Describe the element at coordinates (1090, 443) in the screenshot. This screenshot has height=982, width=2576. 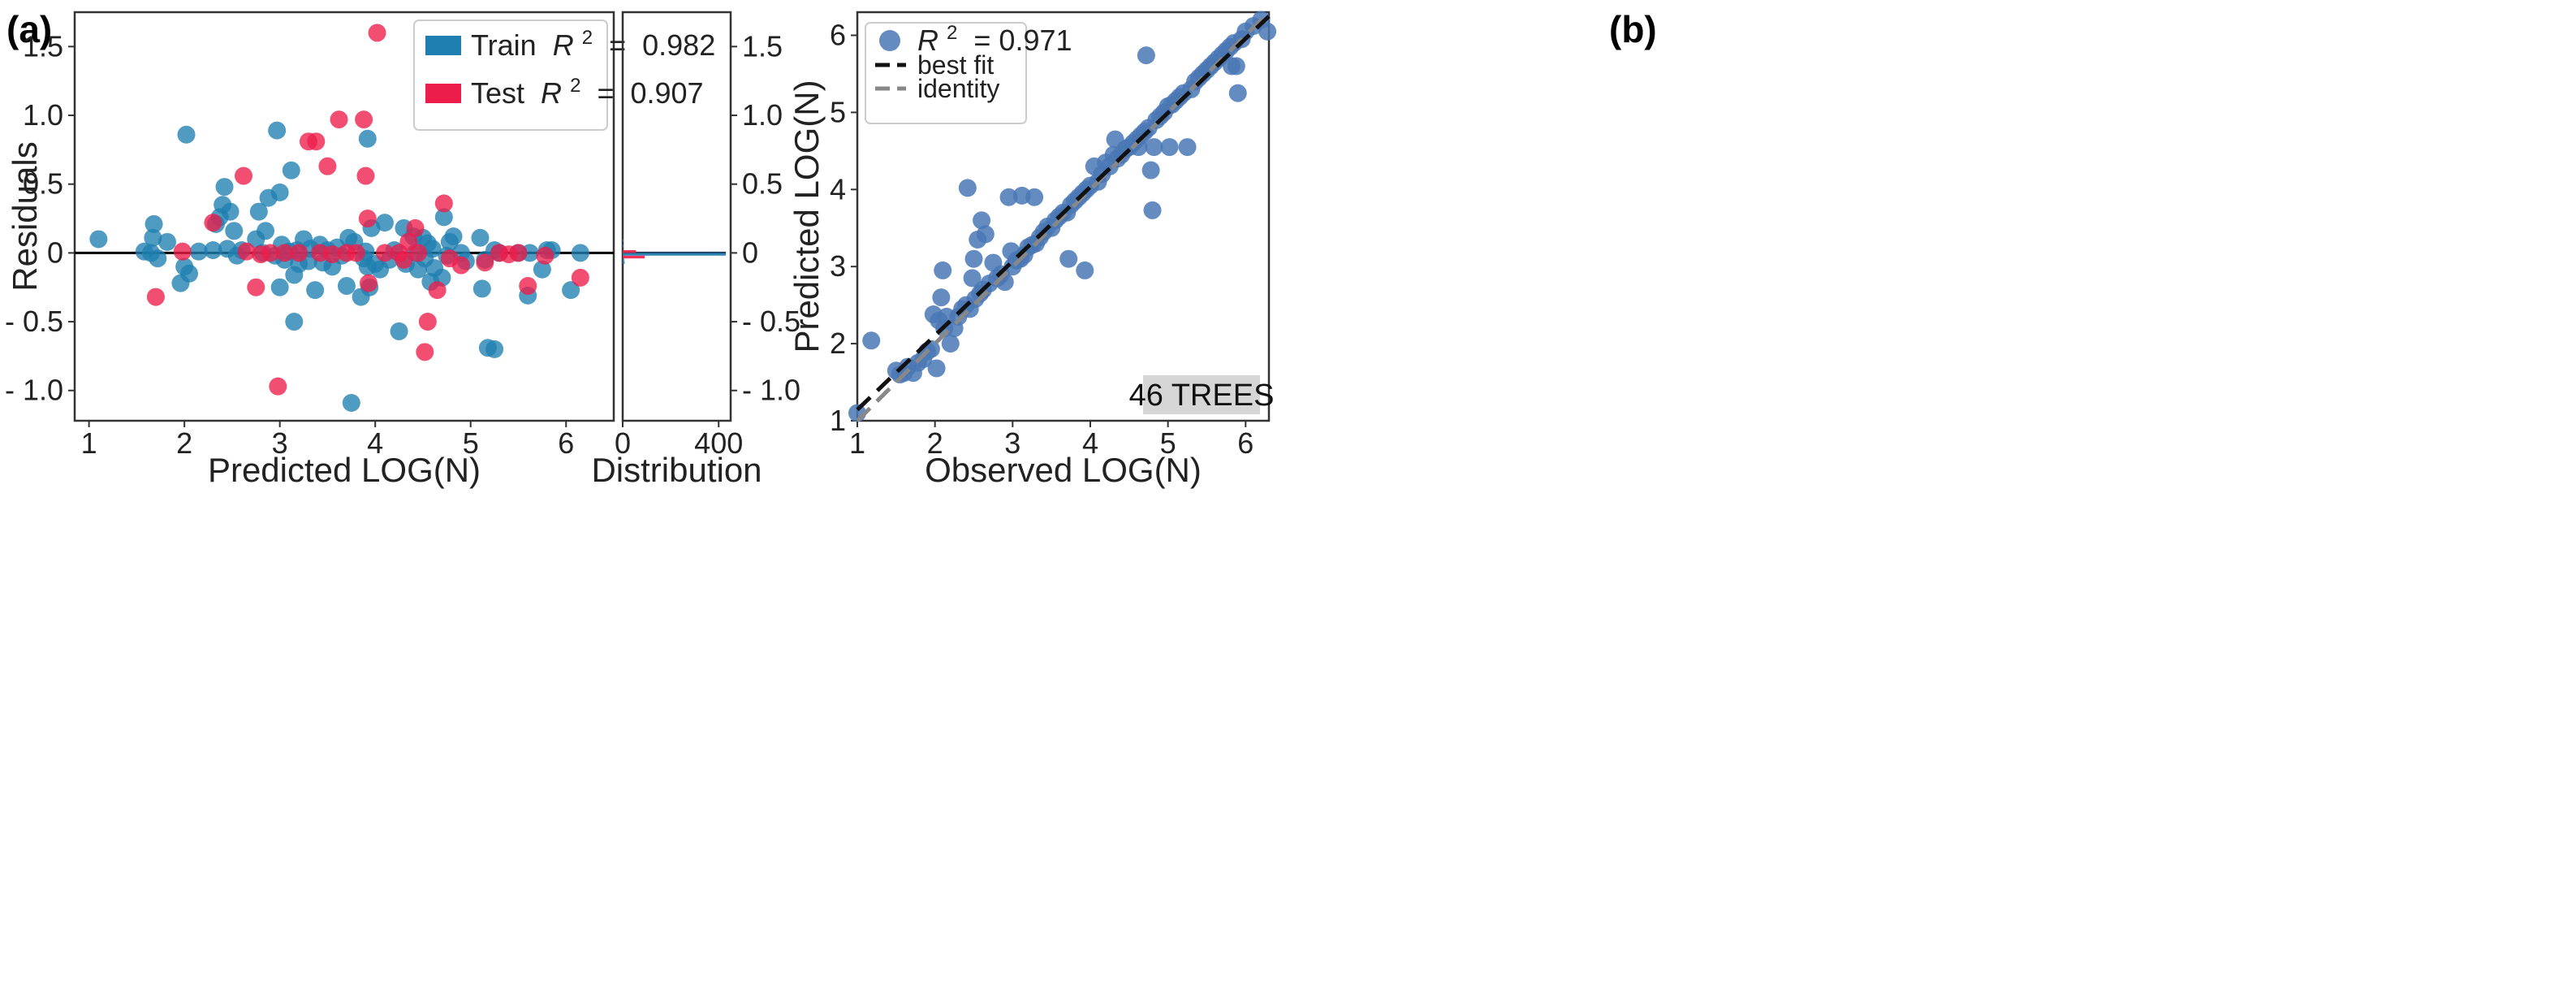
I see `parity-x-tick-label: 4` at that location.